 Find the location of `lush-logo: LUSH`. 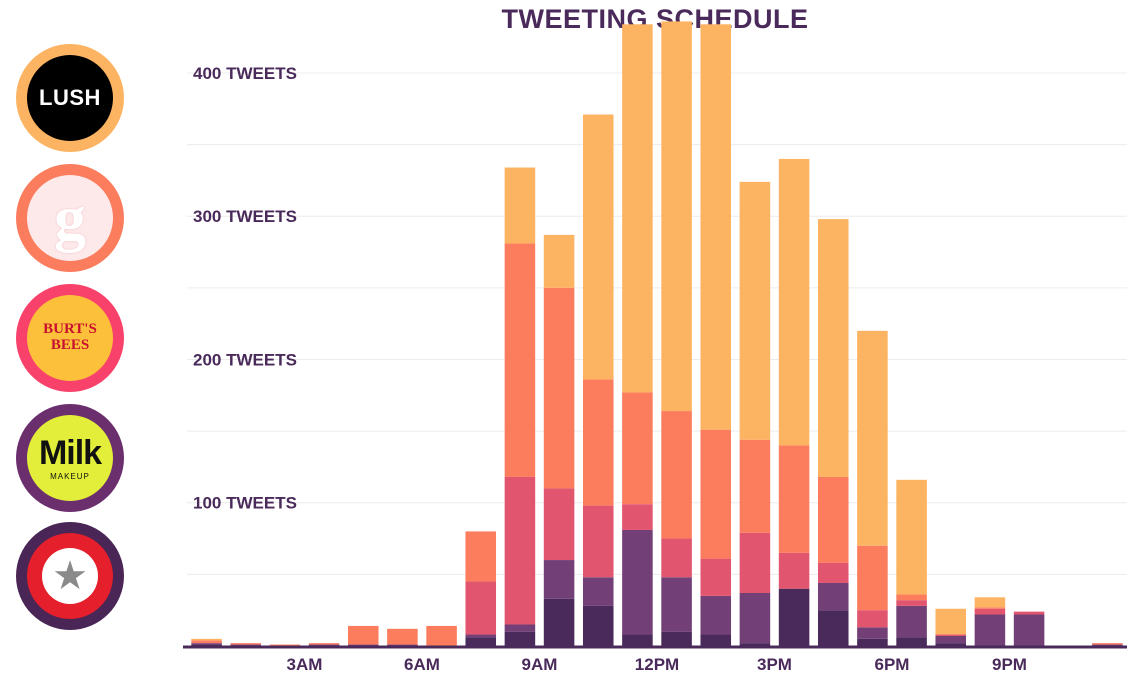

lush-logo: LUSH is located at coordinates (70, 98).